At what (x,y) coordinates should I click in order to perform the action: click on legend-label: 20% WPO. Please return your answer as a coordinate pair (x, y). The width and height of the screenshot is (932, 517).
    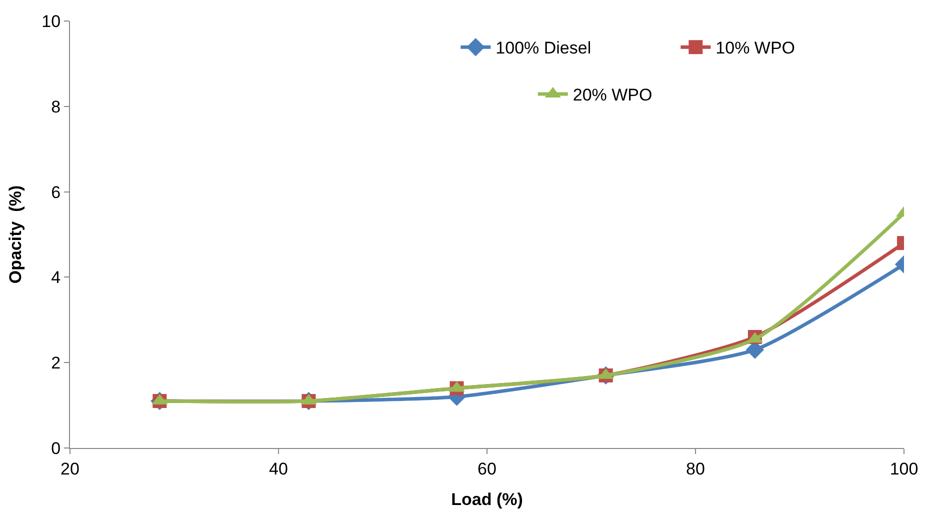
    Looking at the image, I should click on (612, 95).